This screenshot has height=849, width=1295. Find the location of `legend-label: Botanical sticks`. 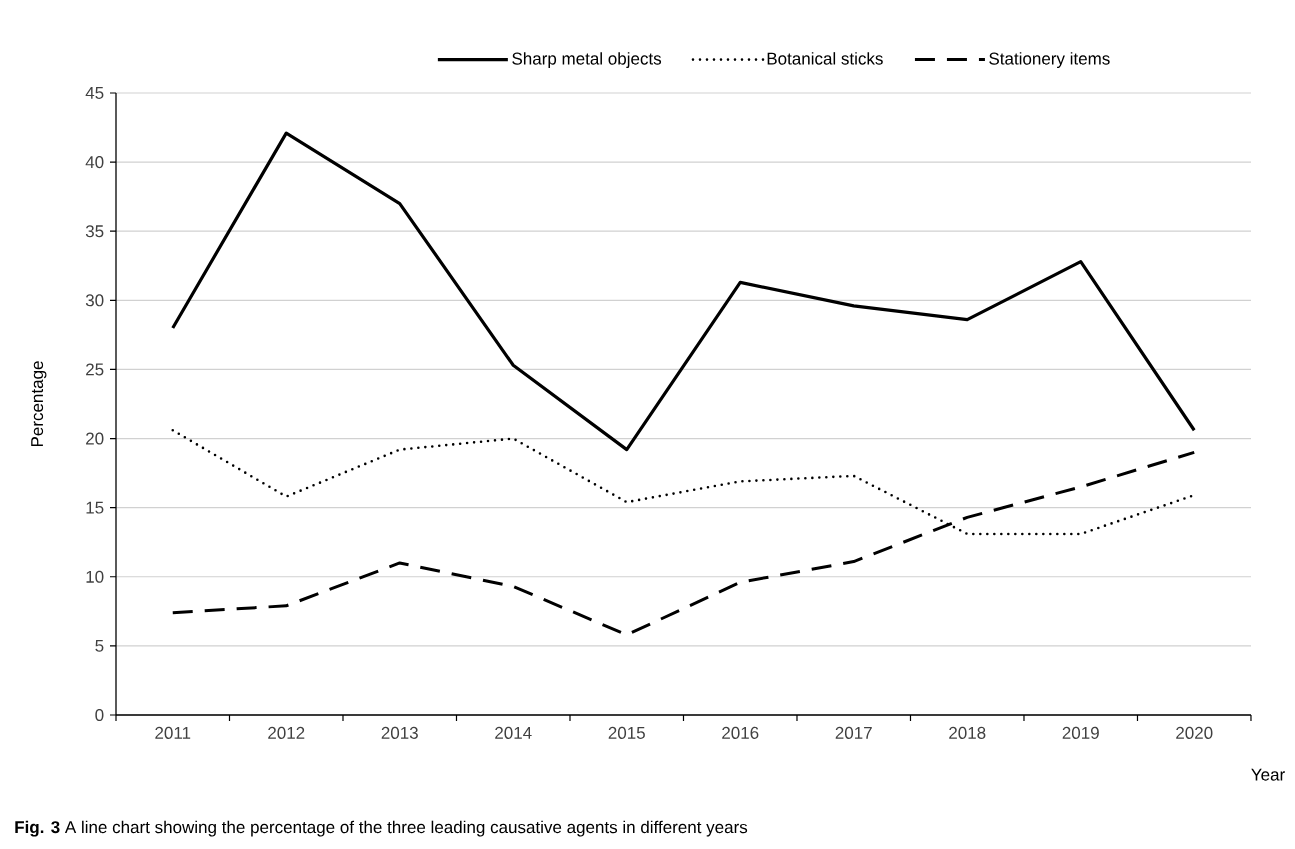

legend-label: Botanical sticks is located at coordinates (825, 58).